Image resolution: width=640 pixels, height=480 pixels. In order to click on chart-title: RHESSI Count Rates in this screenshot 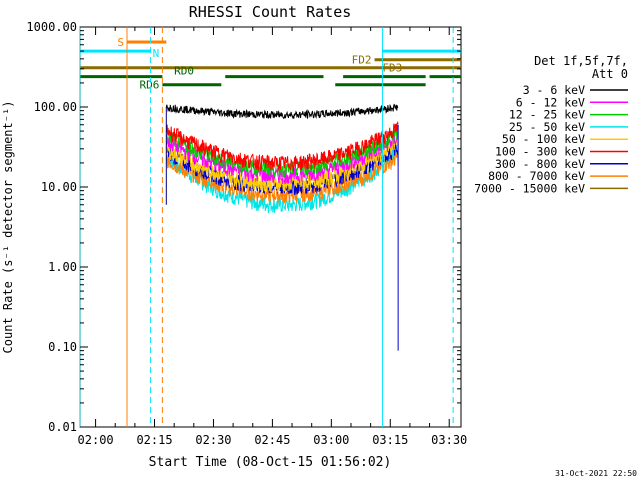, I will do `click(270, 12)`.